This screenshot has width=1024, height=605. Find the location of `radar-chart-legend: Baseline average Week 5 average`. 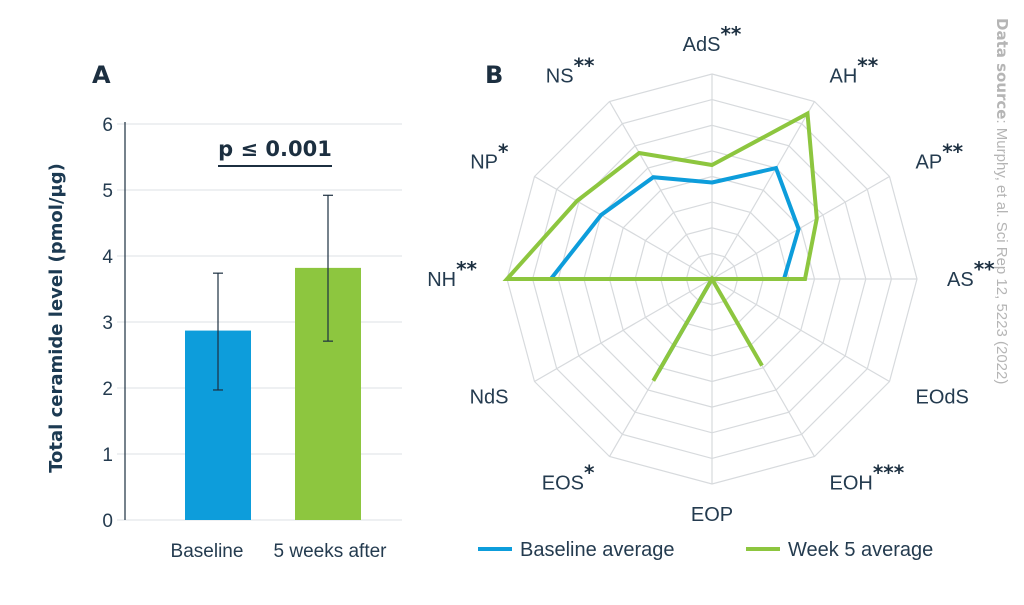

radar-chart-legend: Baseline average Week 5 average is located at coordinates (705, 550).